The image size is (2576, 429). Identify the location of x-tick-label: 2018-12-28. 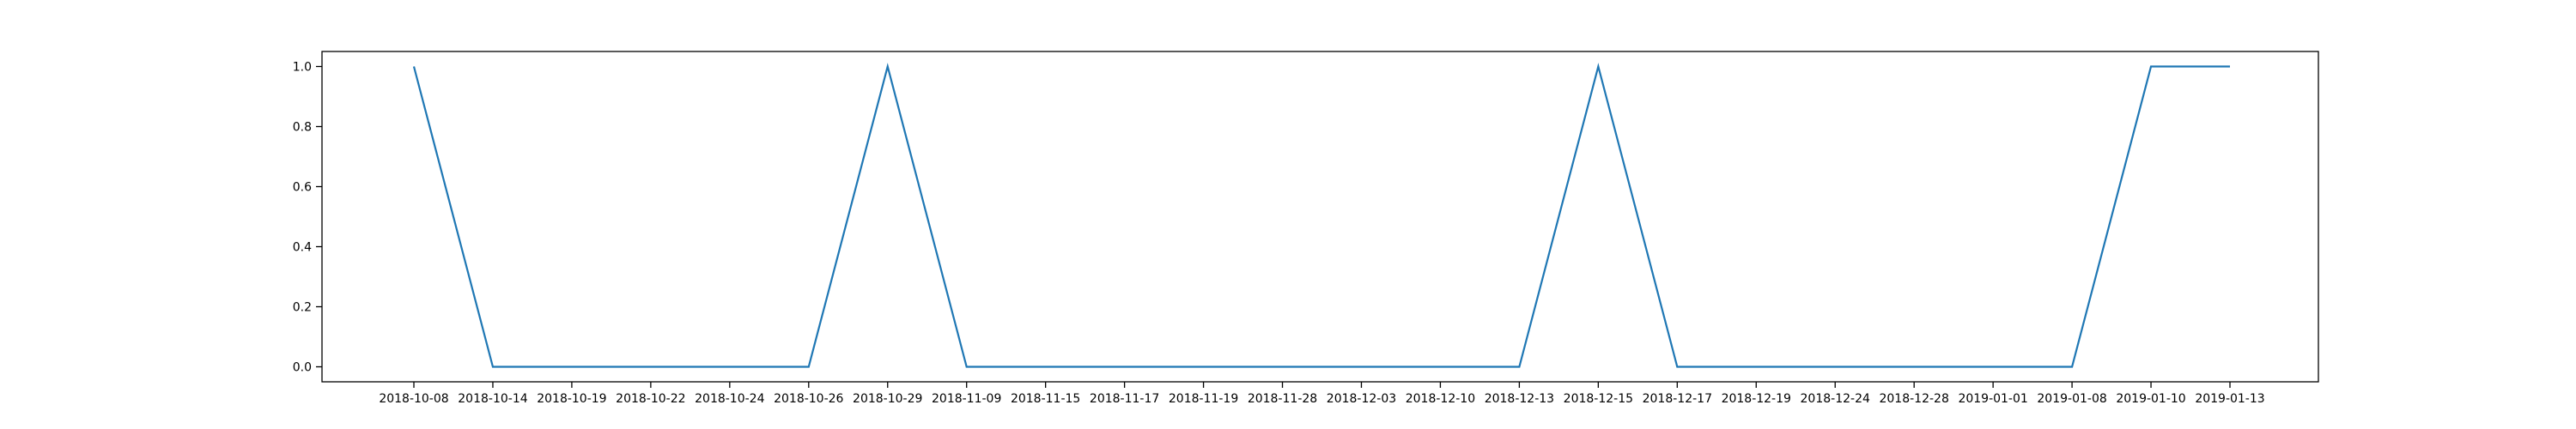
(1914, 399).